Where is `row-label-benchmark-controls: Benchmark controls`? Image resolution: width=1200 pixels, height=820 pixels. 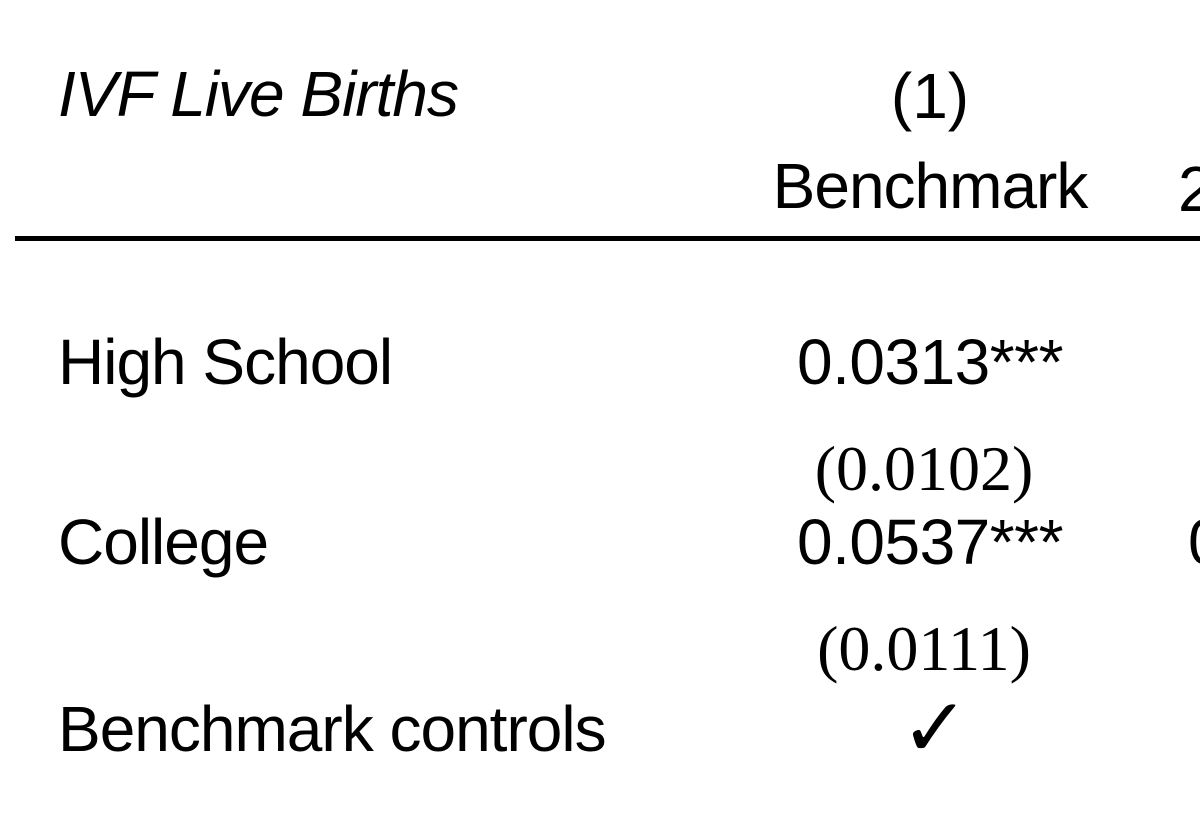 row-label-benchmark-controls: Benchmark controls is located at coordinates (332, 729).